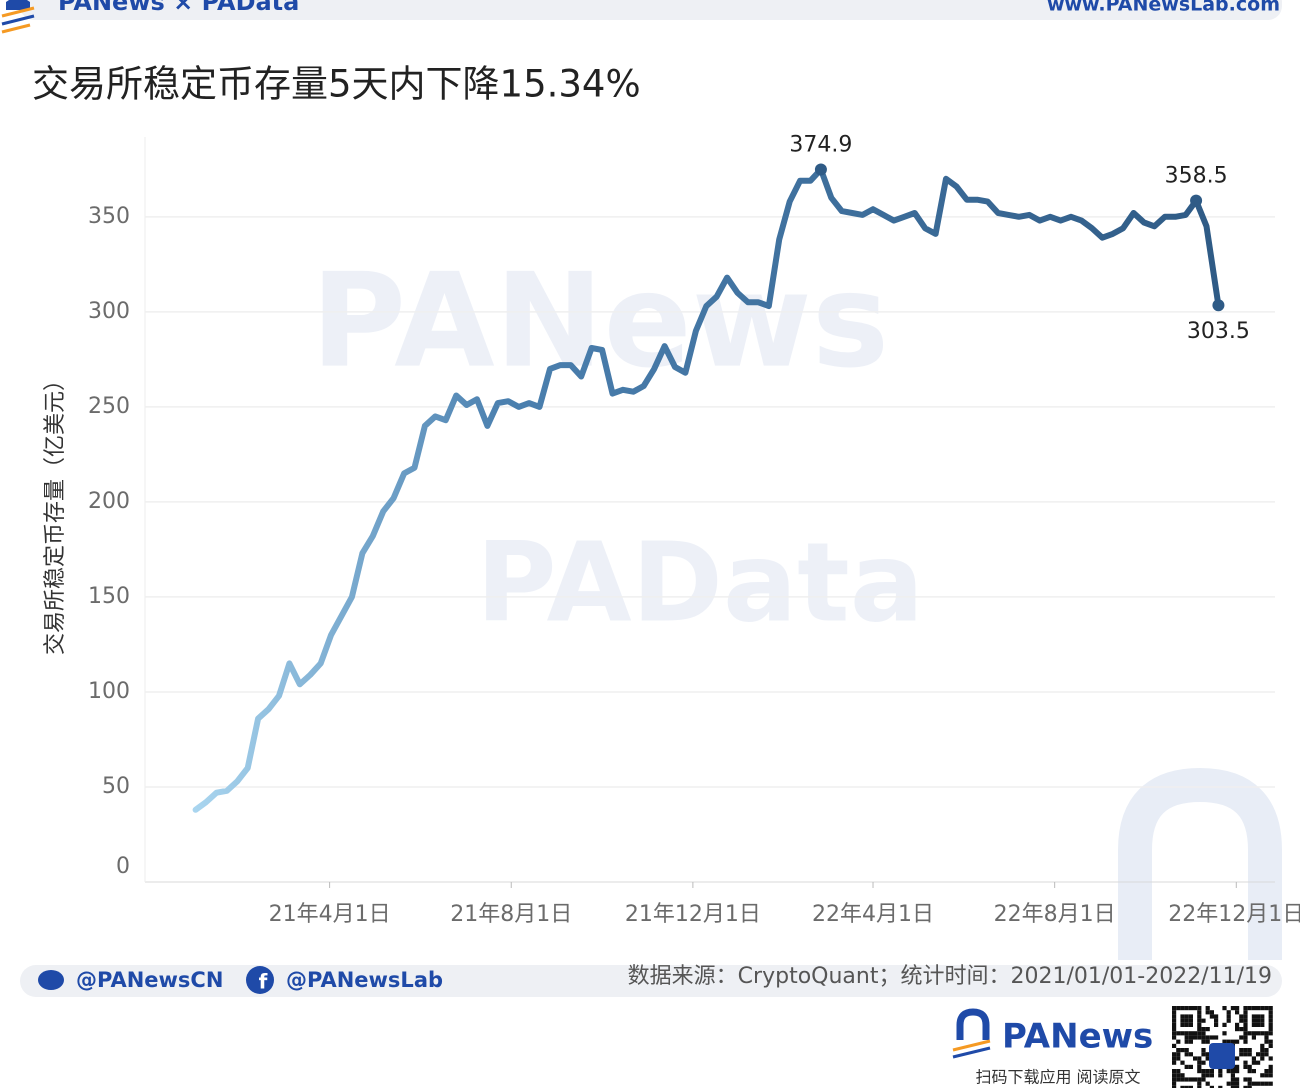  Describe the element at coordinates (51, 980) in the screenshot. I see `twitter-icon` at that location.